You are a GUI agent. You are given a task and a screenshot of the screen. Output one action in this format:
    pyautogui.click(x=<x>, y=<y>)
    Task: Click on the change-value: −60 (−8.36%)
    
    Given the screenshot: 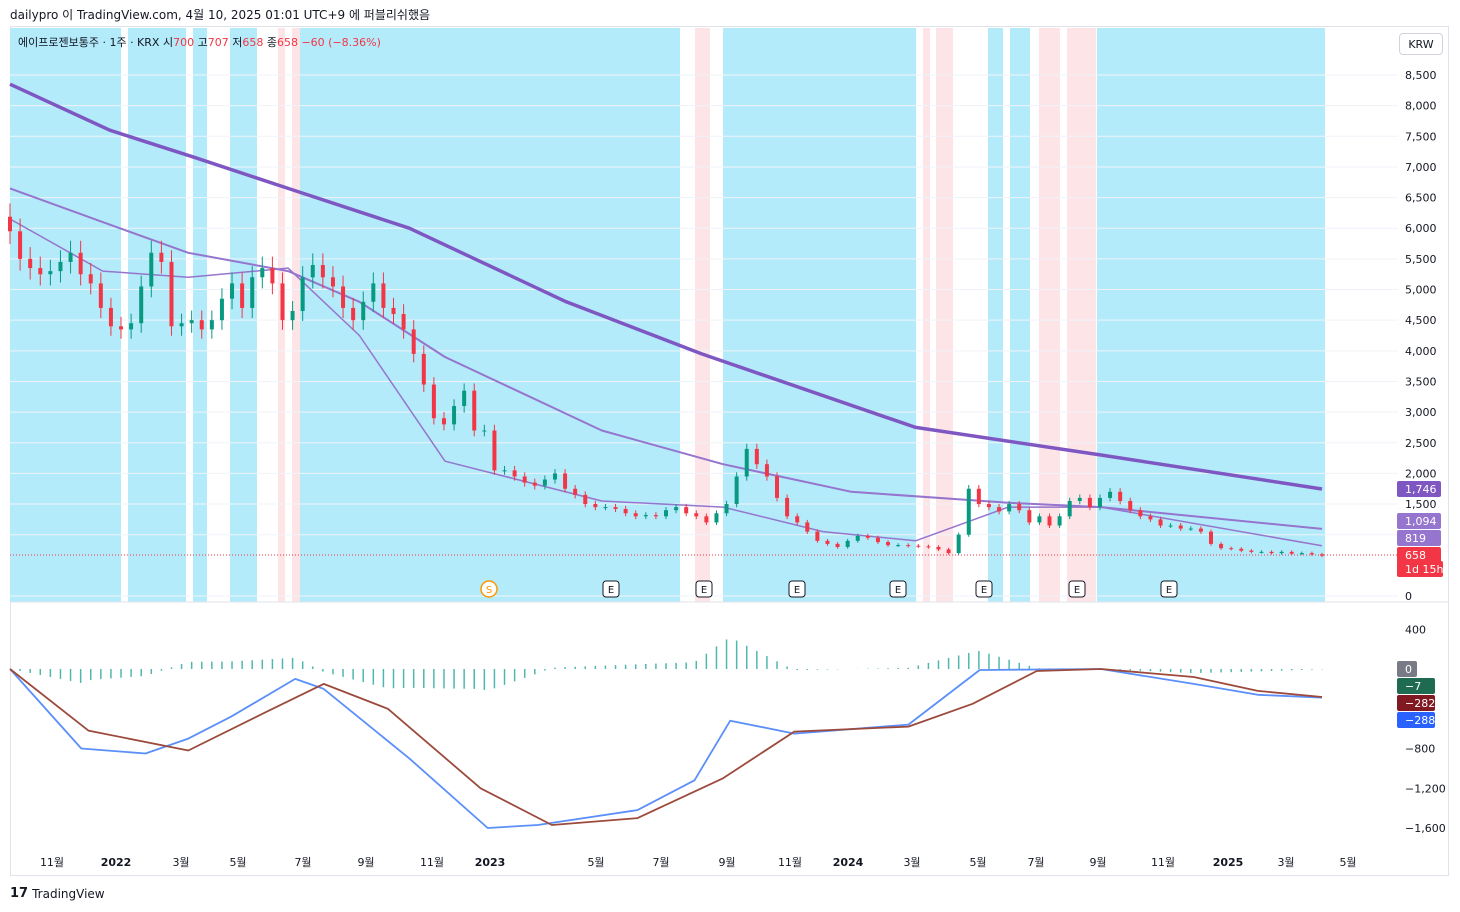 What is the action you would take?
    pyautogui.click(x=341, y=42)
    